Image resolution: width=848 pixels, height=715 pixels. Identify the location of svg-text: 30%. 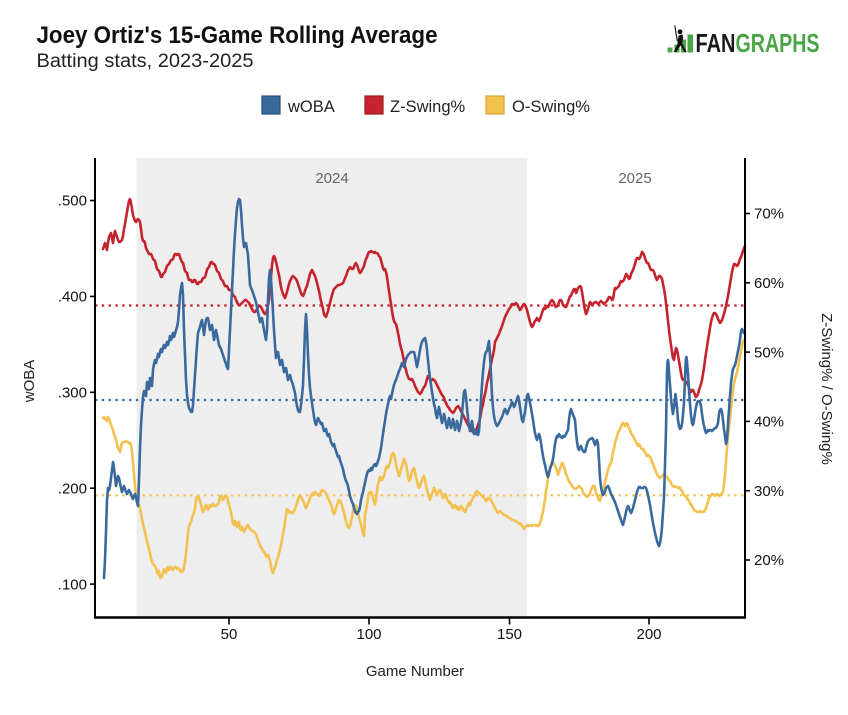
(769, 491).